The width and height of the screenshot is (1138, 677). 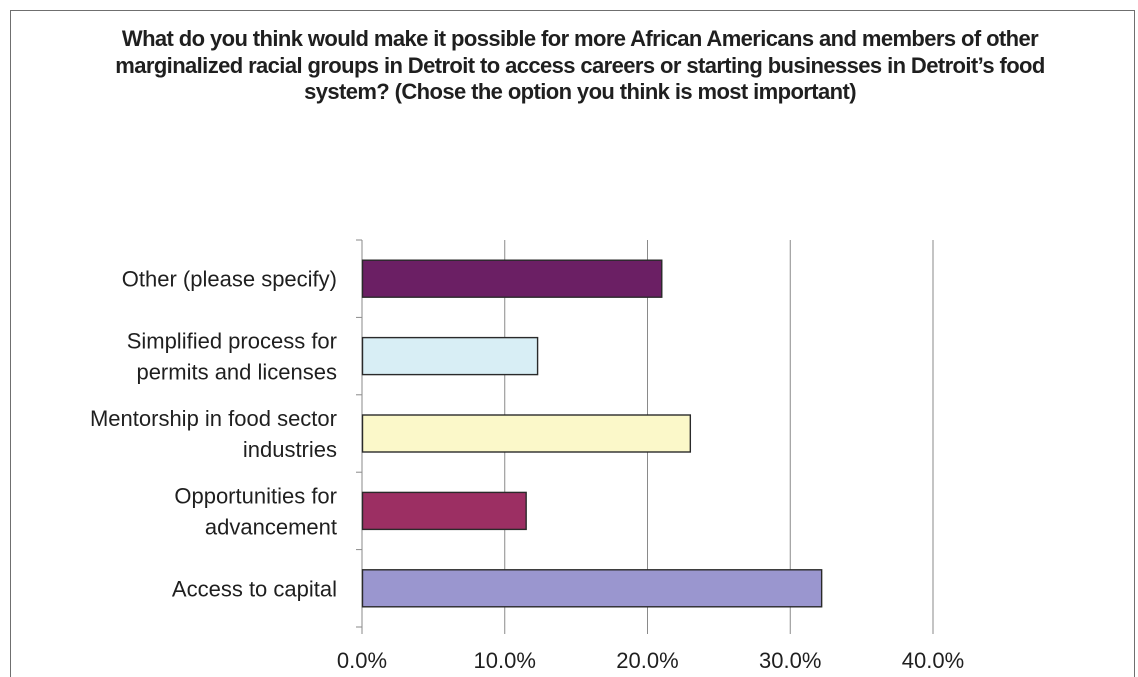 I want to click on x-tick-label: 10.0%, so click(x=505, y=660).